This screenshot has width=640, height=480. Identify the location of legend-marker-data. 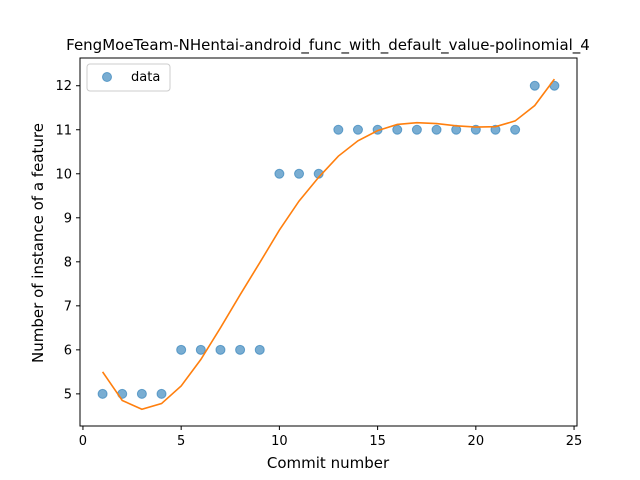
(107, 77).